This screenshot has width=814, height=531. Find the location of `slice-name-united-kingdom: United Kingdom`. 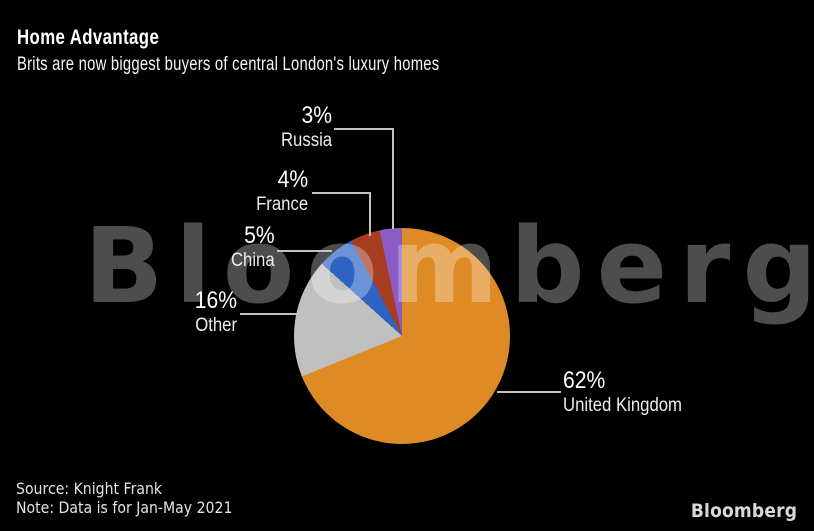

slice-name-united-kingdom: United Kingdom is located at coordinates (622, 405).